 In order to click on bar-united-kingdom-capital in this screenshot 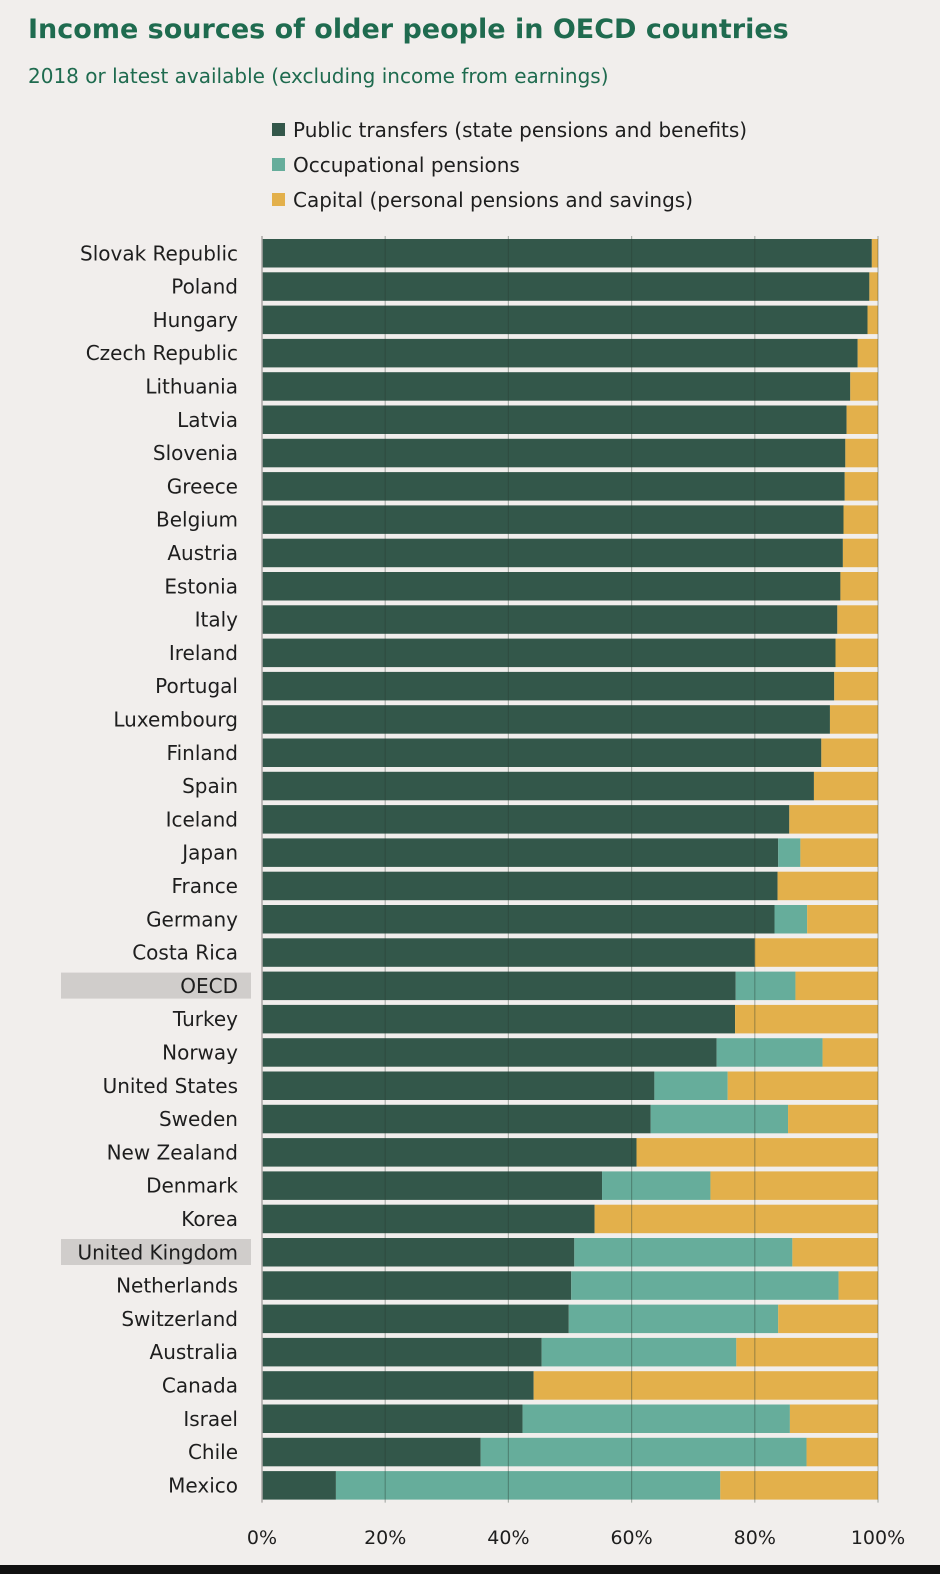, I will do `click(835, 1252)`.